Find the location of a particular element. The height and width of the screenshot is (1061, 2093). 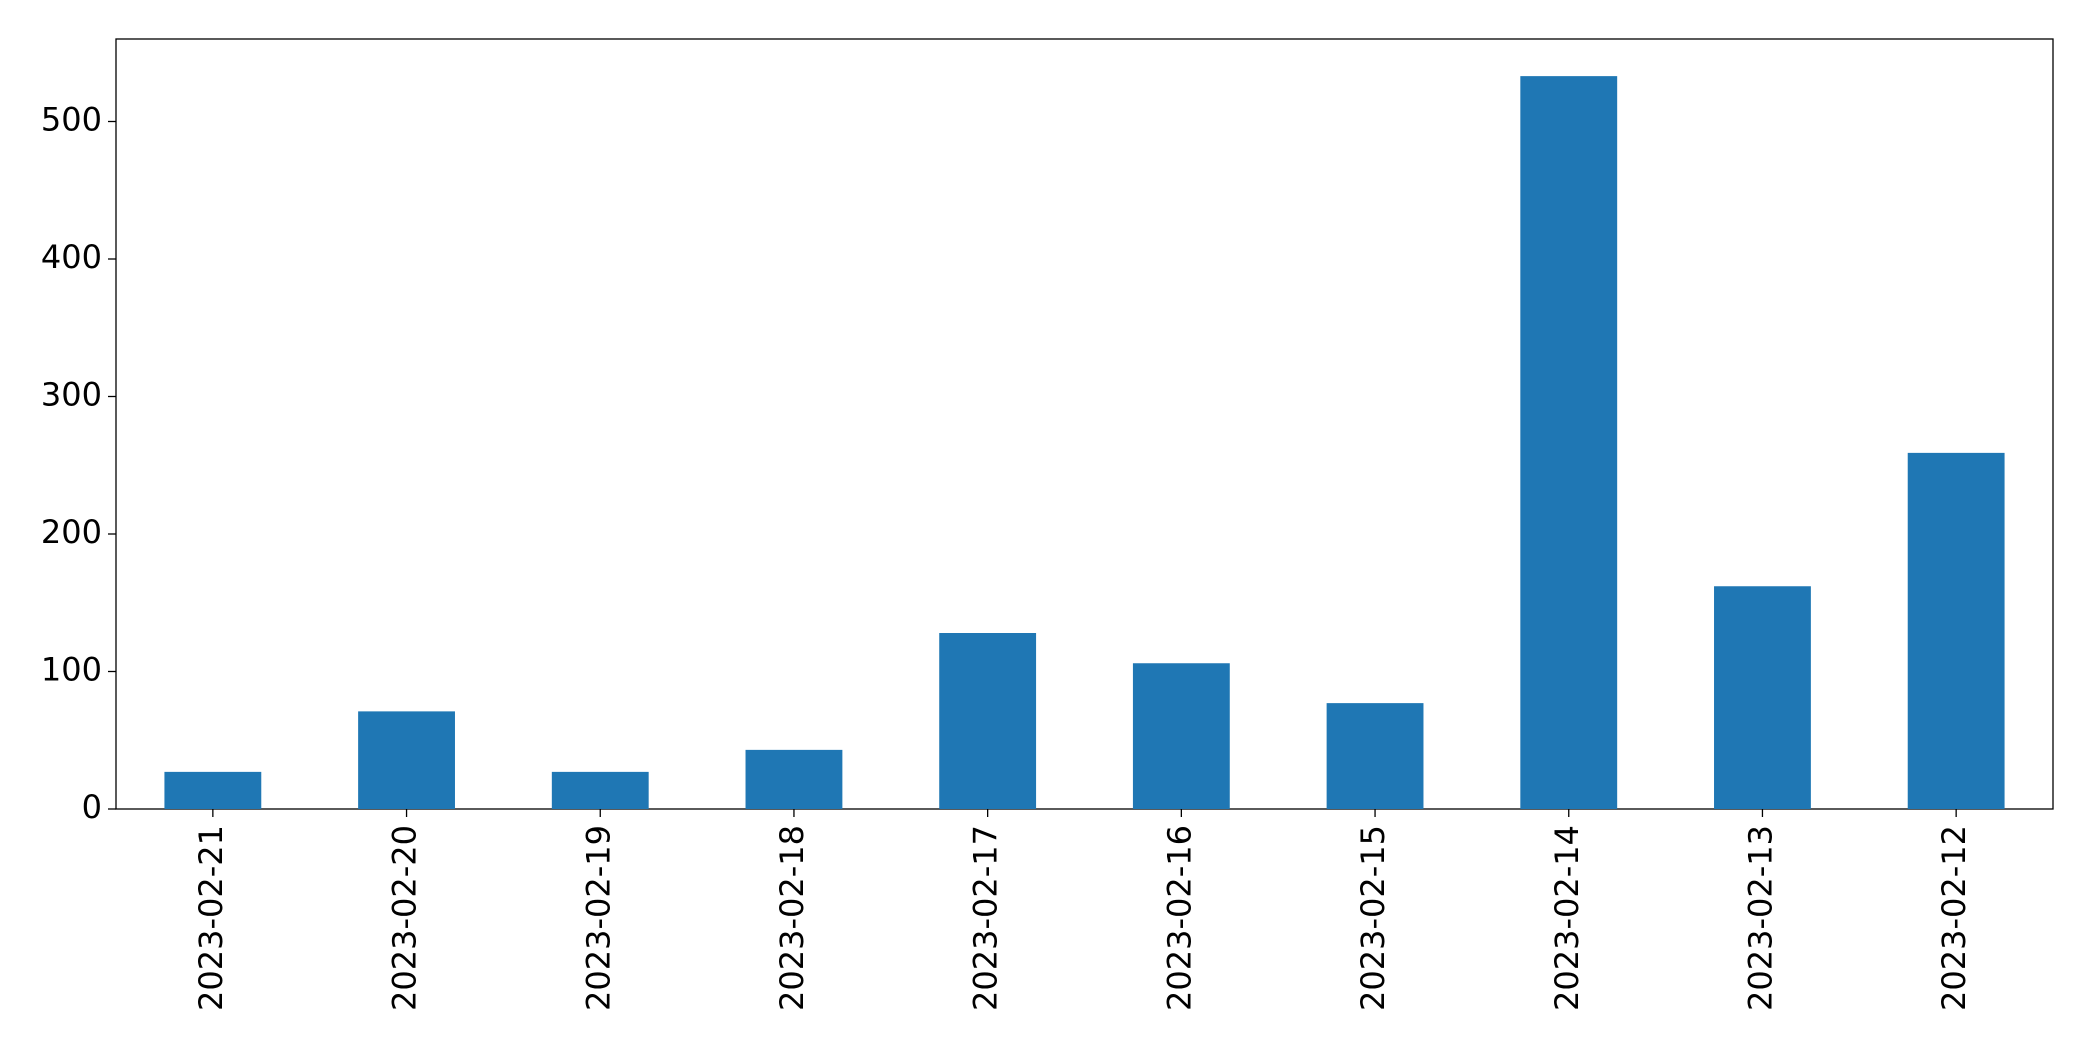

y-tick-label: 0 is located at coordinates (92, 807).